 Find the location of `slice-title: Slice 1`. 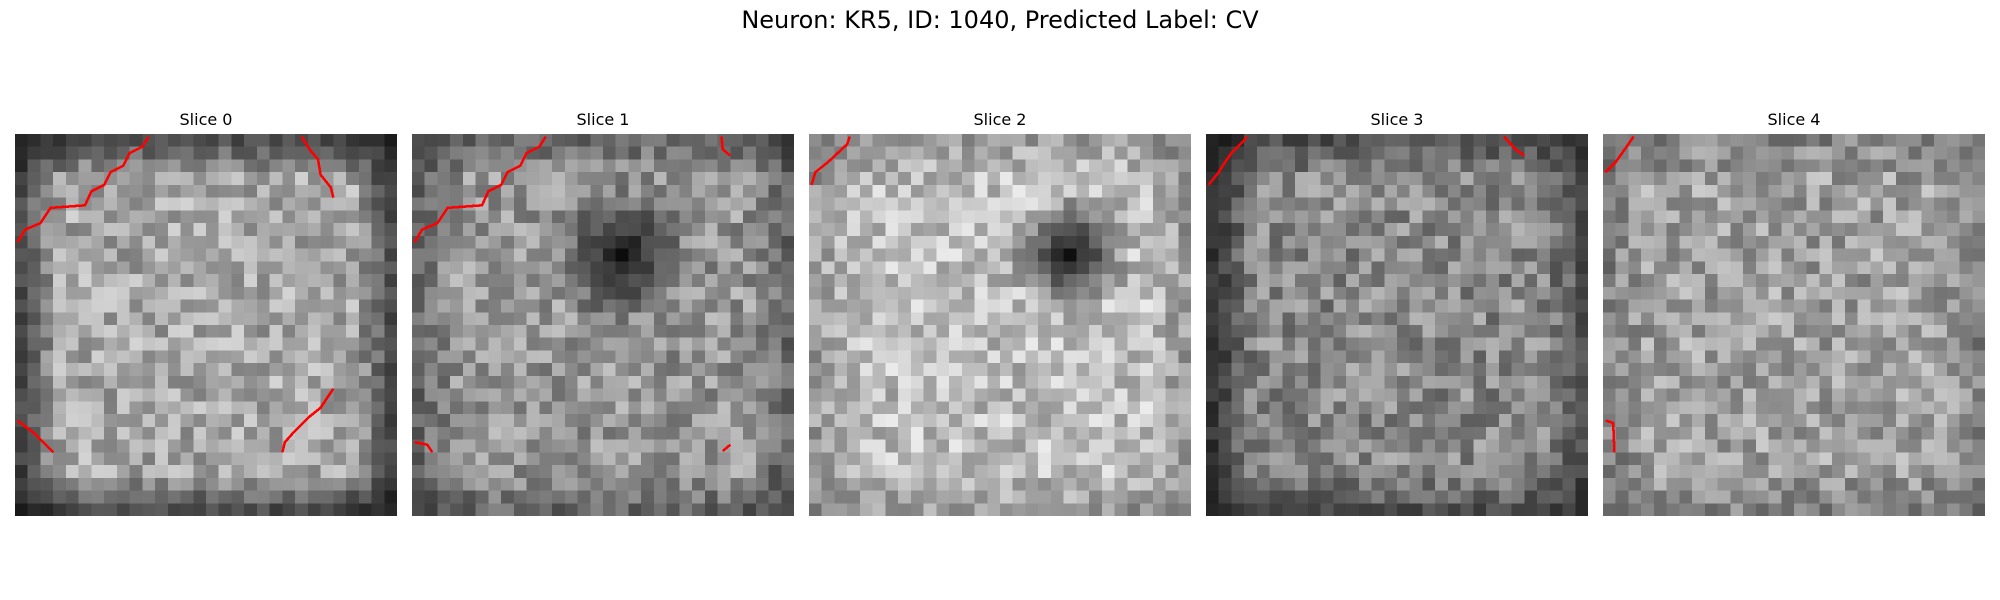

slice-title: Slice 1 is located at coordinates (603, 119).